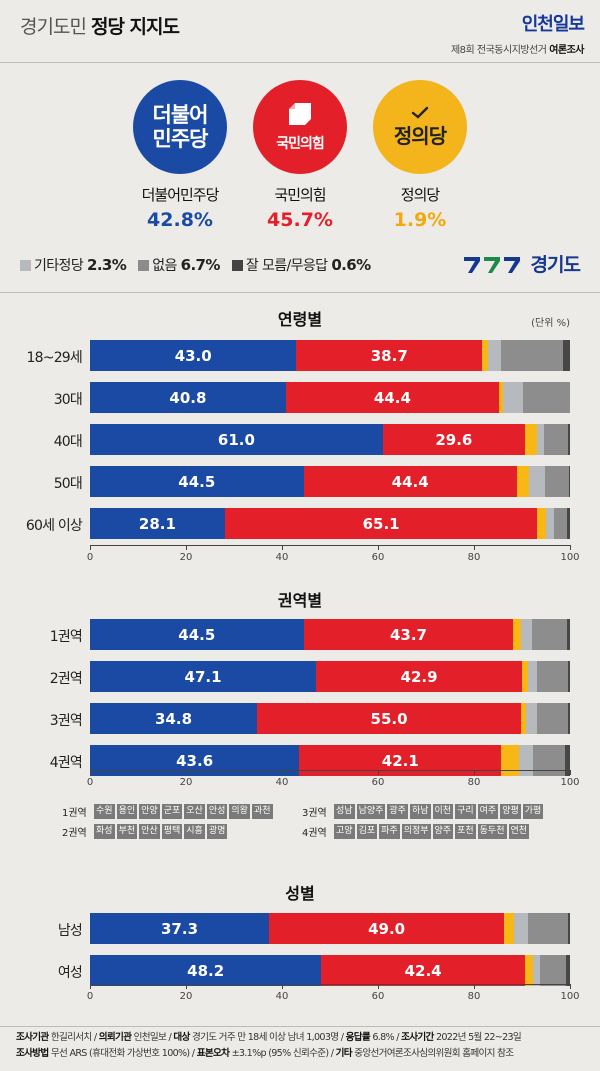 The image size is (600, 1071). What do you see at coordinates (300, 220) in the screenshot?
I see `party-value: 45.7%` at bounding box center [300, 220].